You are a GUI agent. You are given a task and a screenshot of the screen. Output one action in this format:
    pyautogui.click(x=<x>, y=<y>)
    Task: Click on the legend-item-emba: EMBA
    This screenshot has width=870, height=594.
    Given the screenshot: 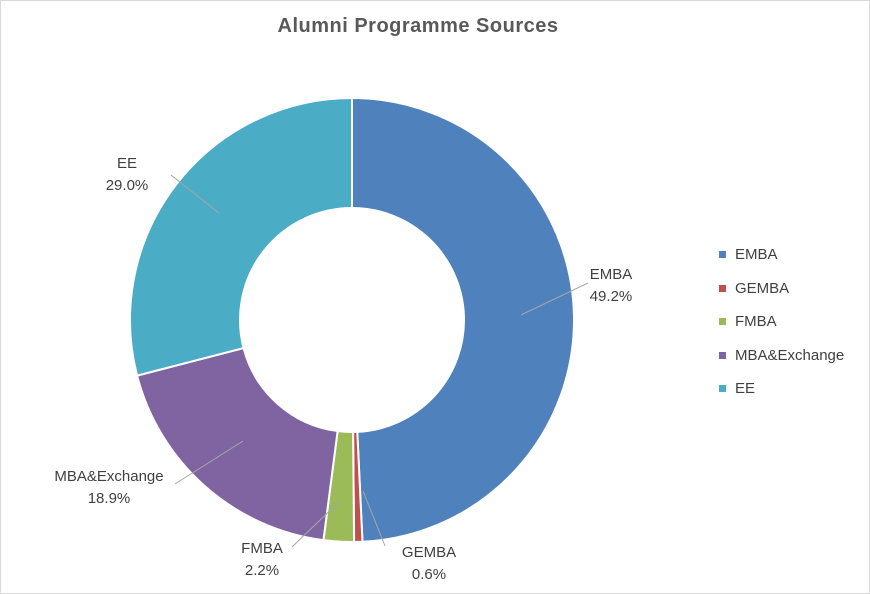 What is the action you would take?
    pyautogui.click(x=781, y=262)
    